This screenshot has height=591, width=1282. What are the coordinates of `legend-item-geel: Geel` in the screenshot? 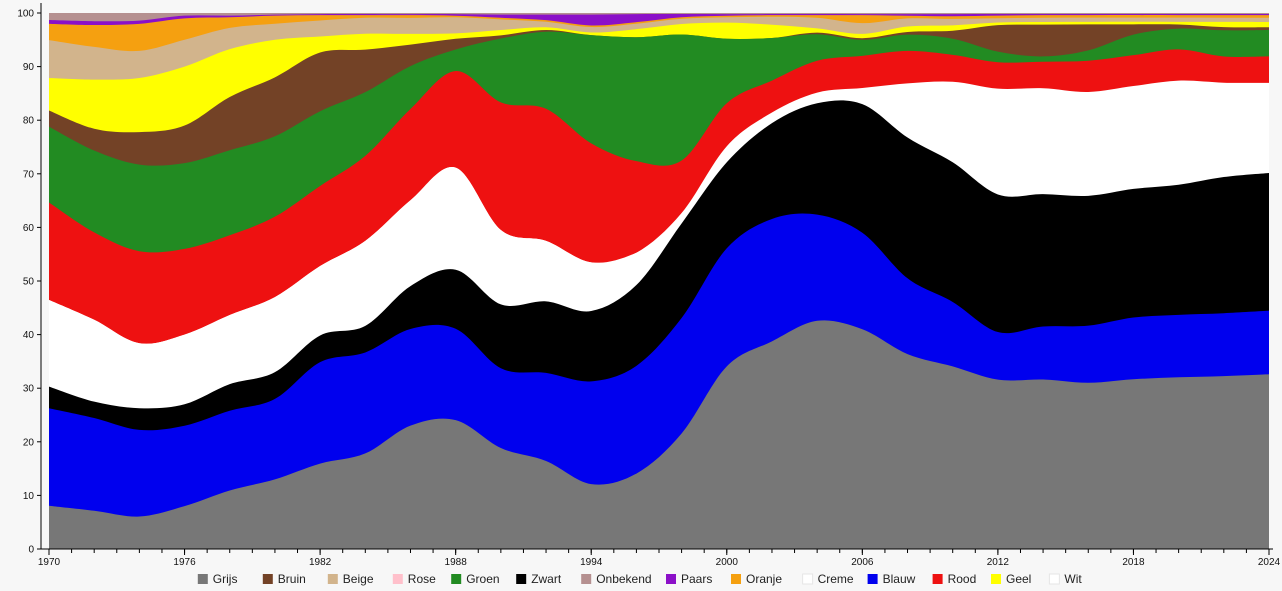 It's located at (1011, 579).